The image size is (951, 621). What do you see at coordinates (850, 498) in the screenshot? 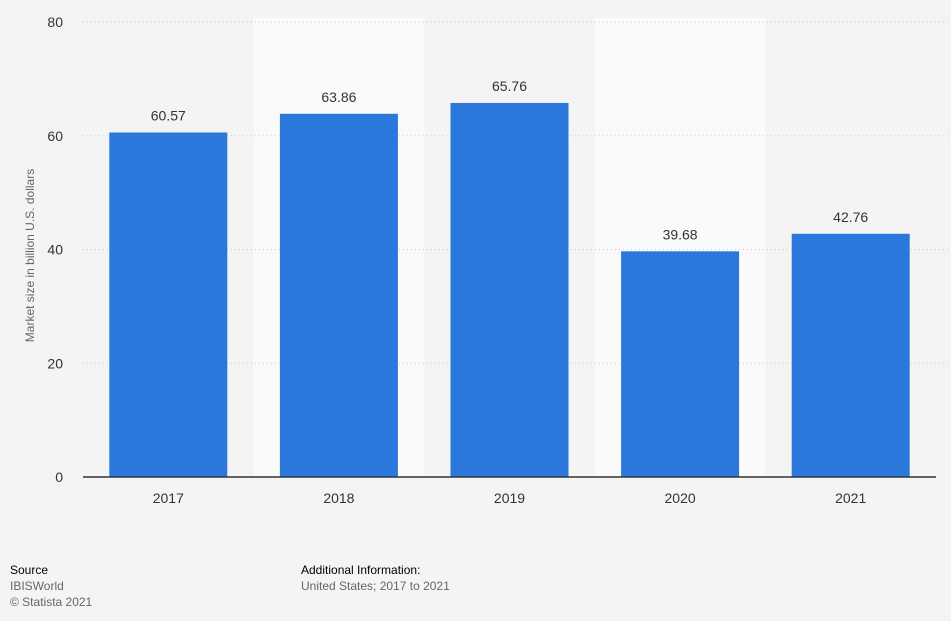
I see `x-tick-label: 2021` at bounding box center [850, 498].